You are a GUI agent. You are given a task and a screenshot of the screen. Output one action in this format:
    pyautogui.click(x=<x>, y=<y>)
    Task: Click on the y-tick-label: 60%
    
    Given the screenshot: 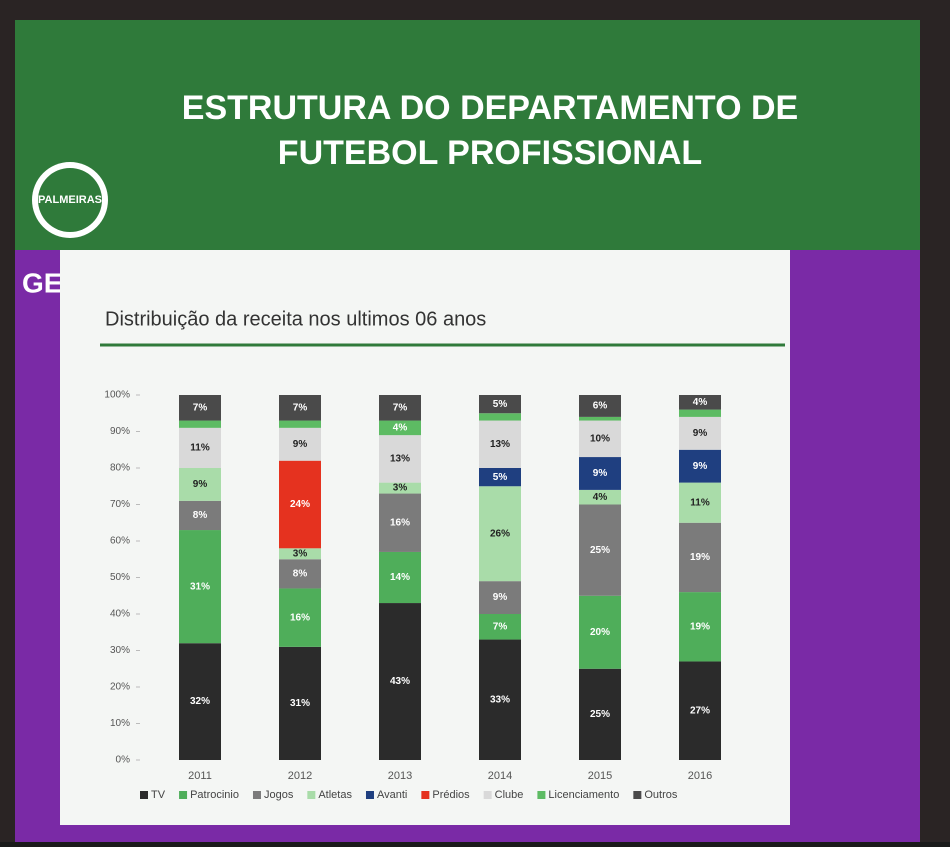 What is the action you would take?
    pyautogui.click(x=120, y=541)
    